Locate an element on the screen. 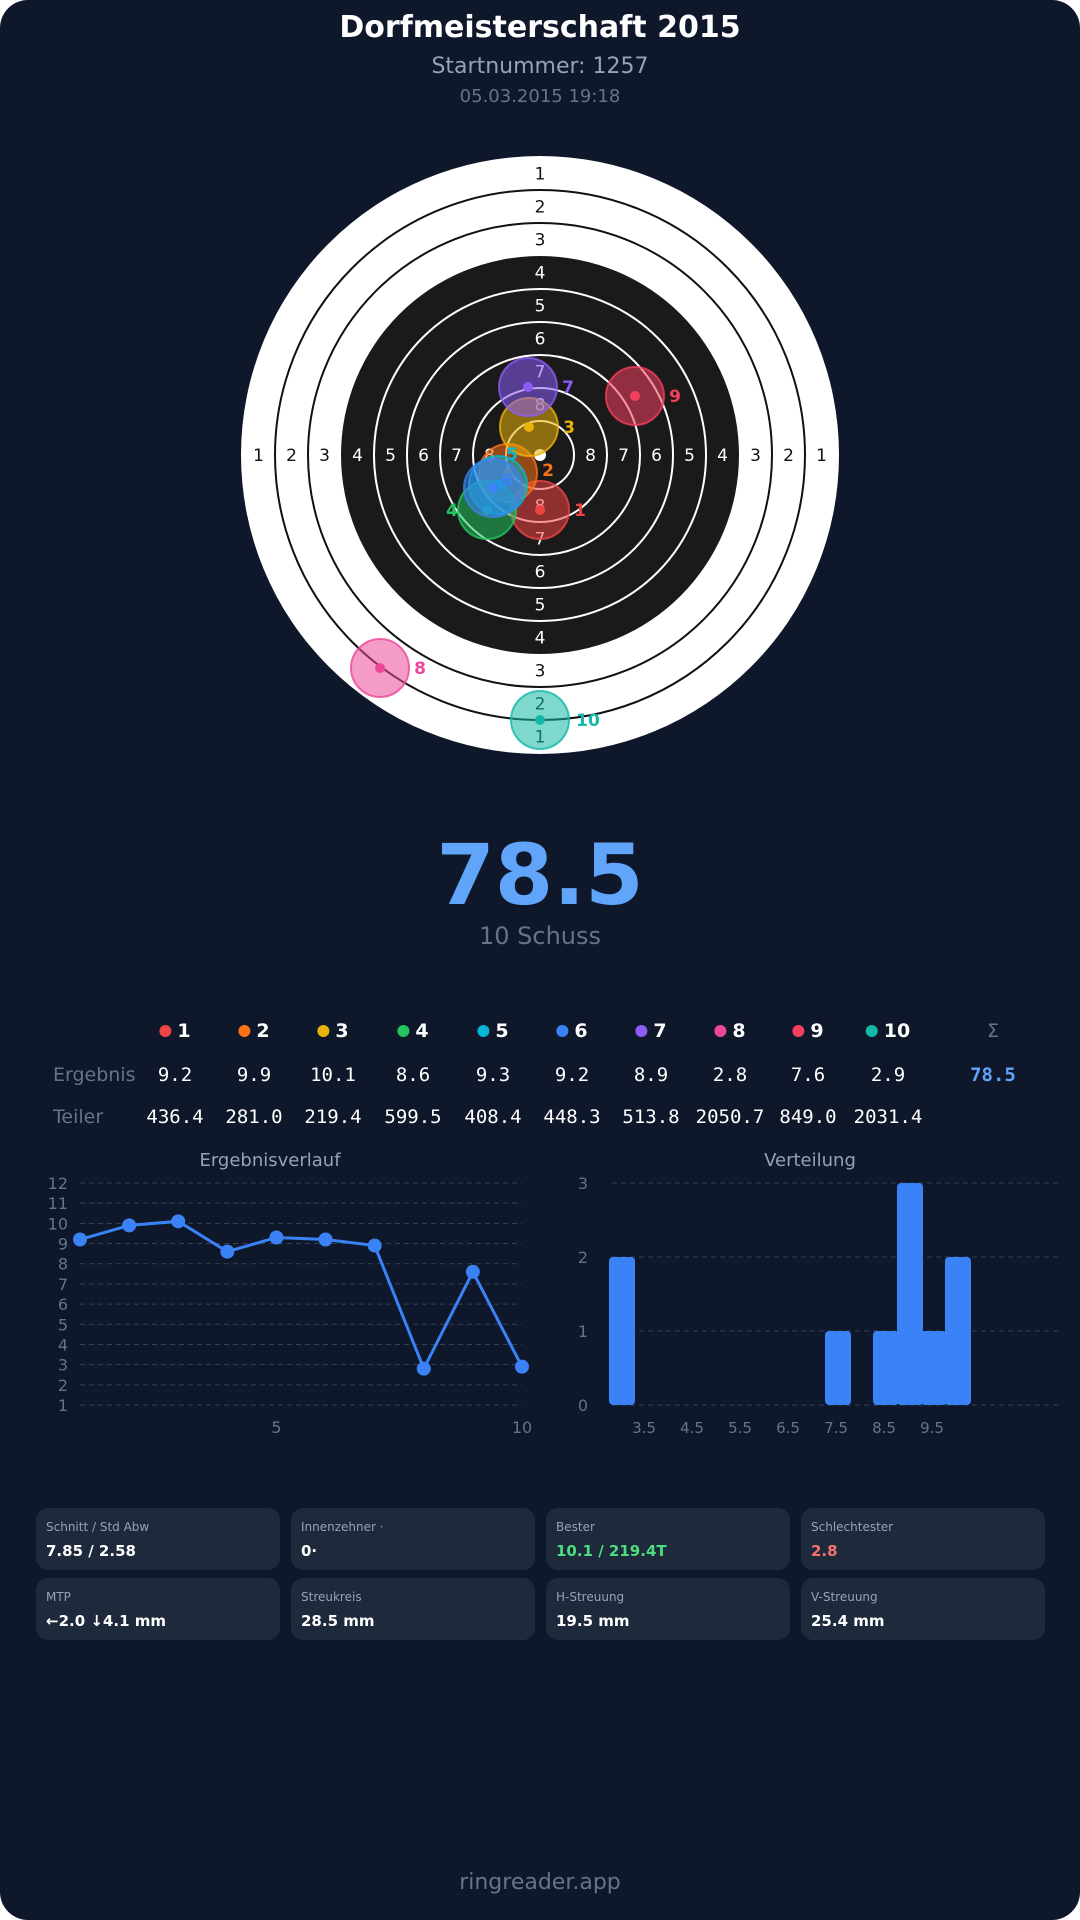 Image resolution: width=1080 pixels, height=1920 pixels. stat-card: Streukreis 28.5 mm is located at coordinates (413, 1609).